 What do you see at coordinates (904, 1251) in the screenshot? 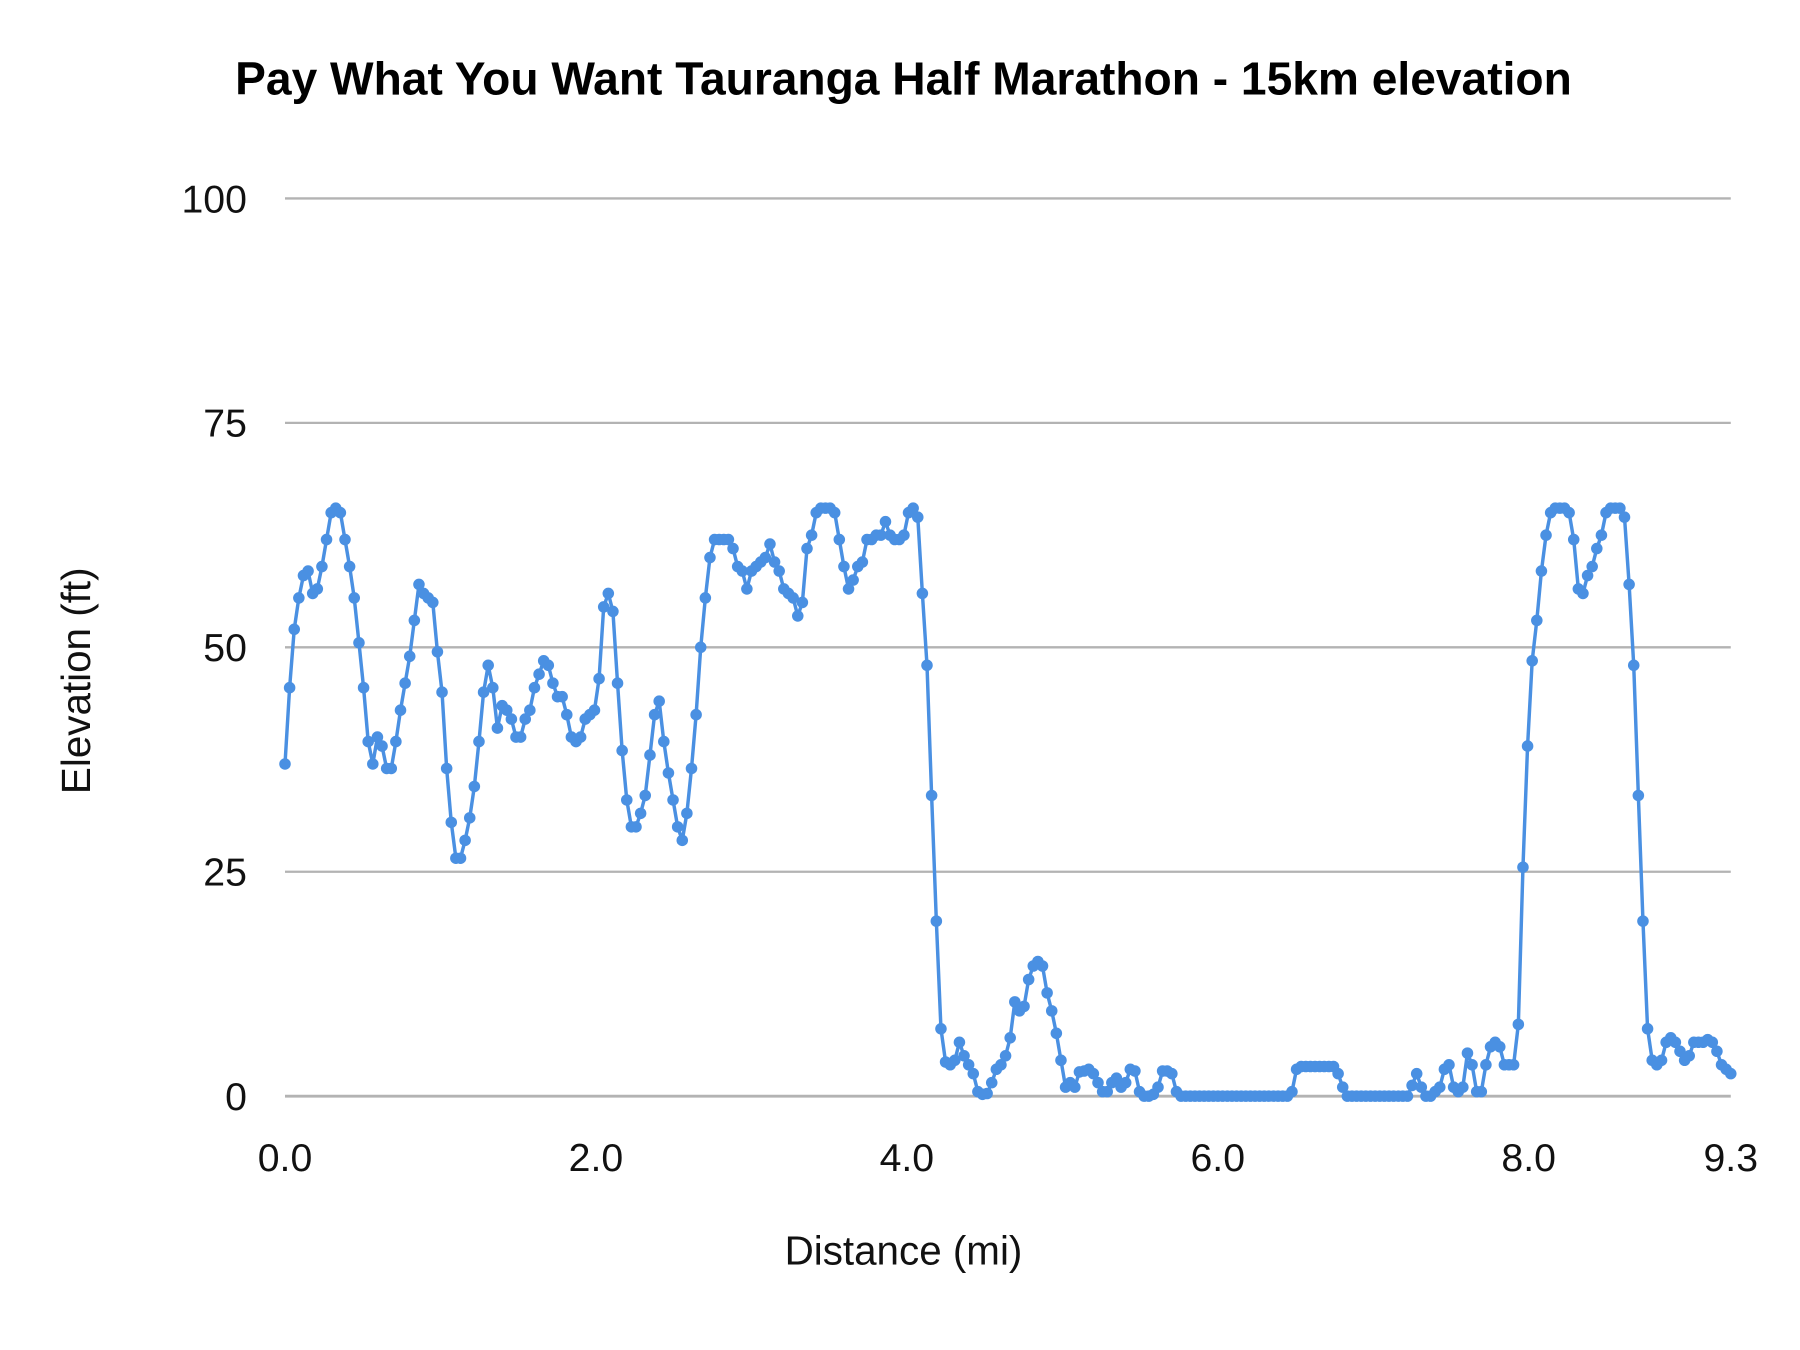
I see `x-axis-title: Distance (mi)` at bounding box center [904, 1251].